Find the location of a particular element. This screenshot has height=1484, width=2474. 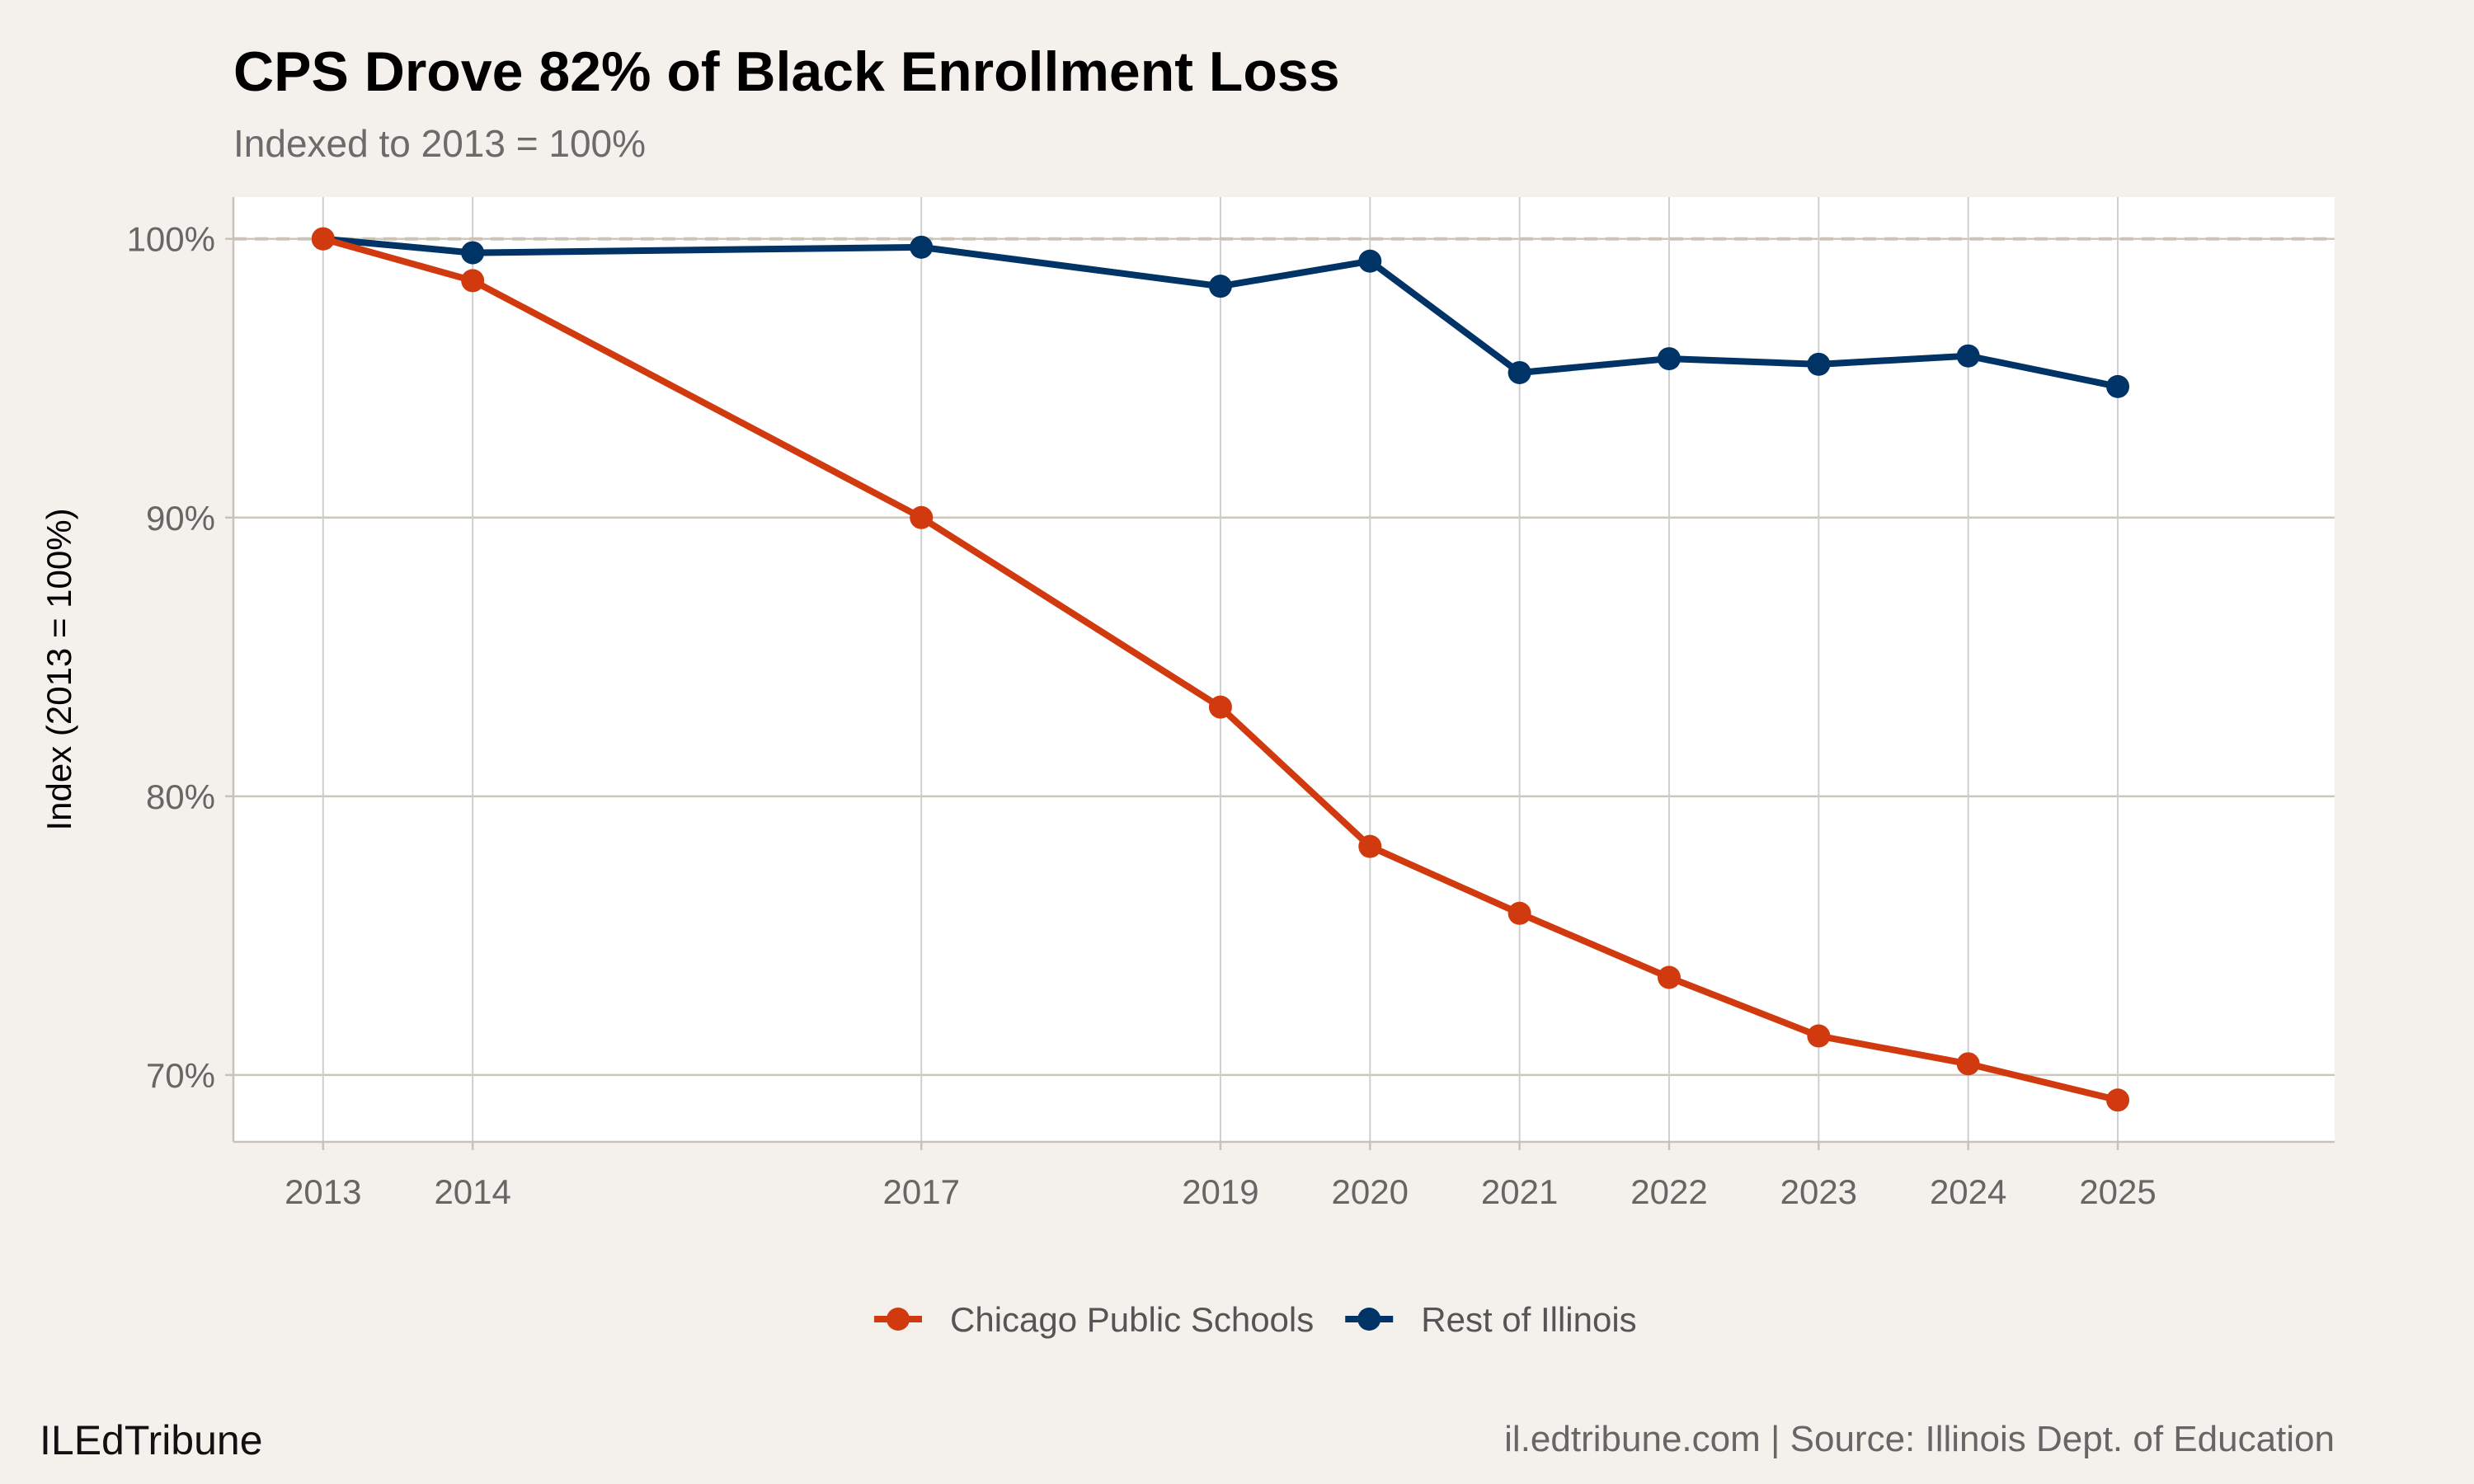

legend-label: Rest of Illinois is located at coordinates (1528, 1319).